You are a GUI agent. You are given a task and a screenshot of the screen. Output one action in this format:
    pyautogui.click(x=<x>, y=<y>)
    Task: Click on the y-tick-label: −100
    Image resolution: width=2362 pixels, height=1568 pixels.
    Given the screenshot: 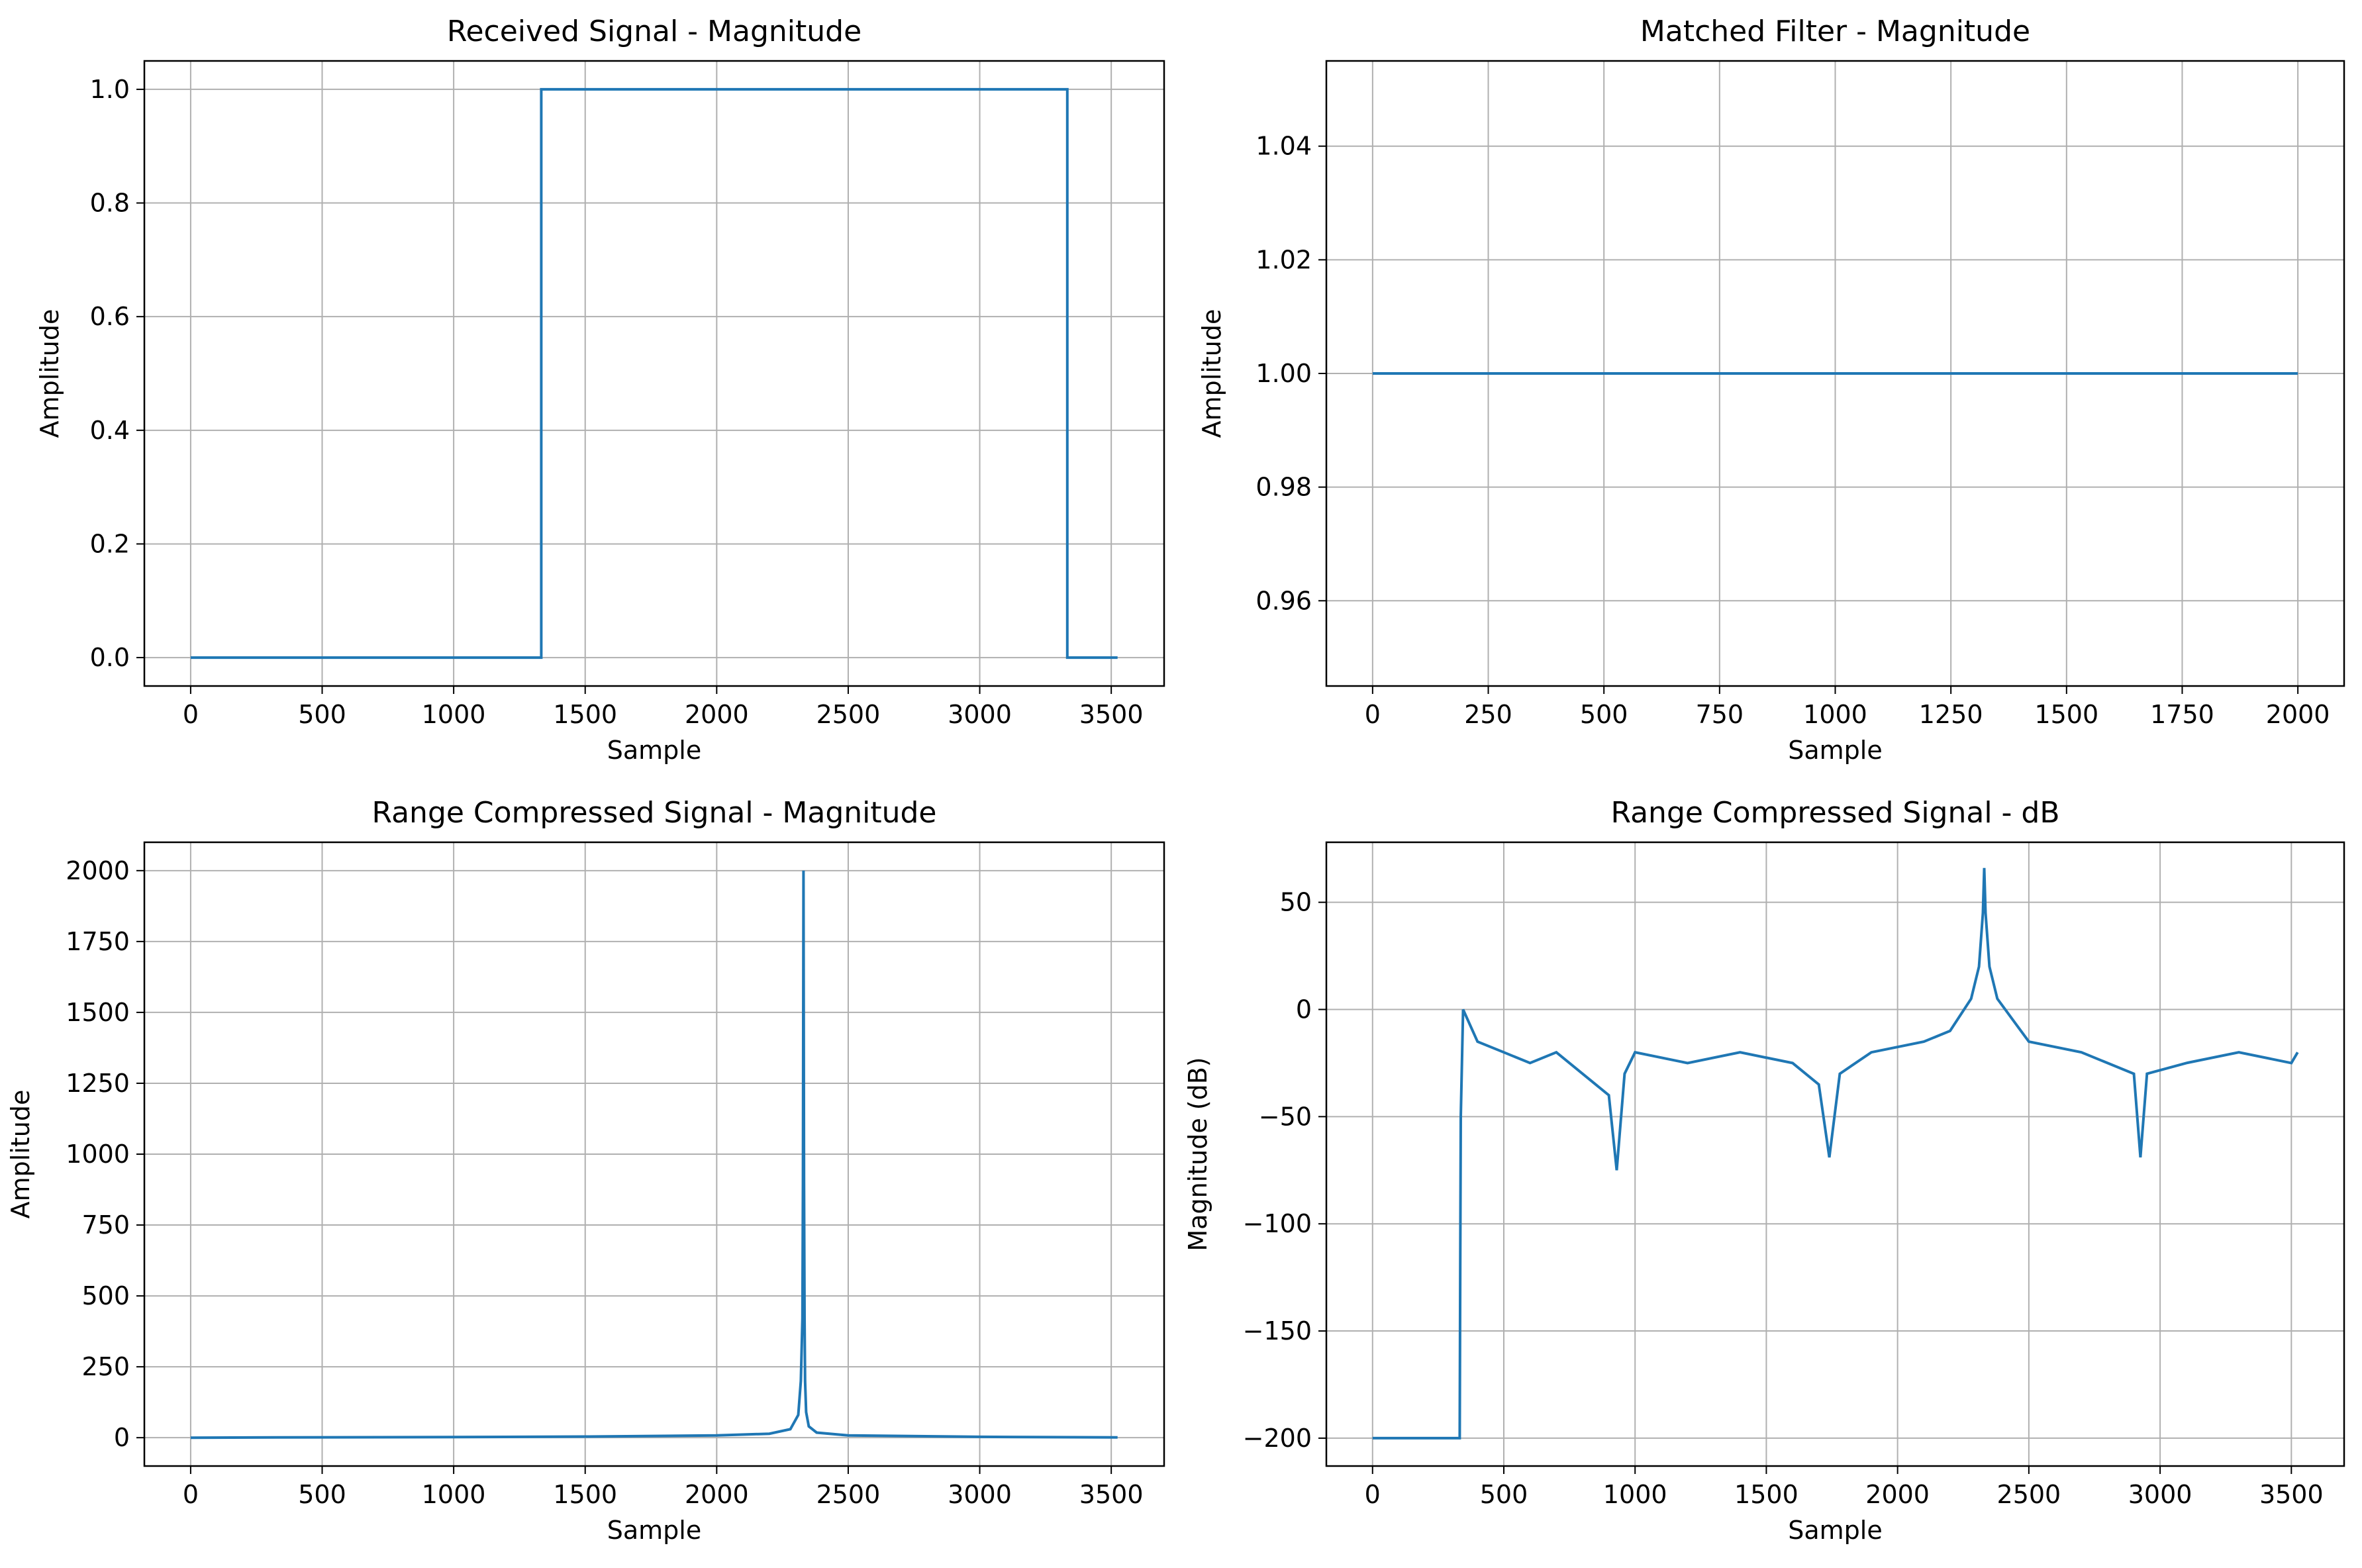 What is the action you would take?
    pyautogui.click(x=1278, y=1223)
    